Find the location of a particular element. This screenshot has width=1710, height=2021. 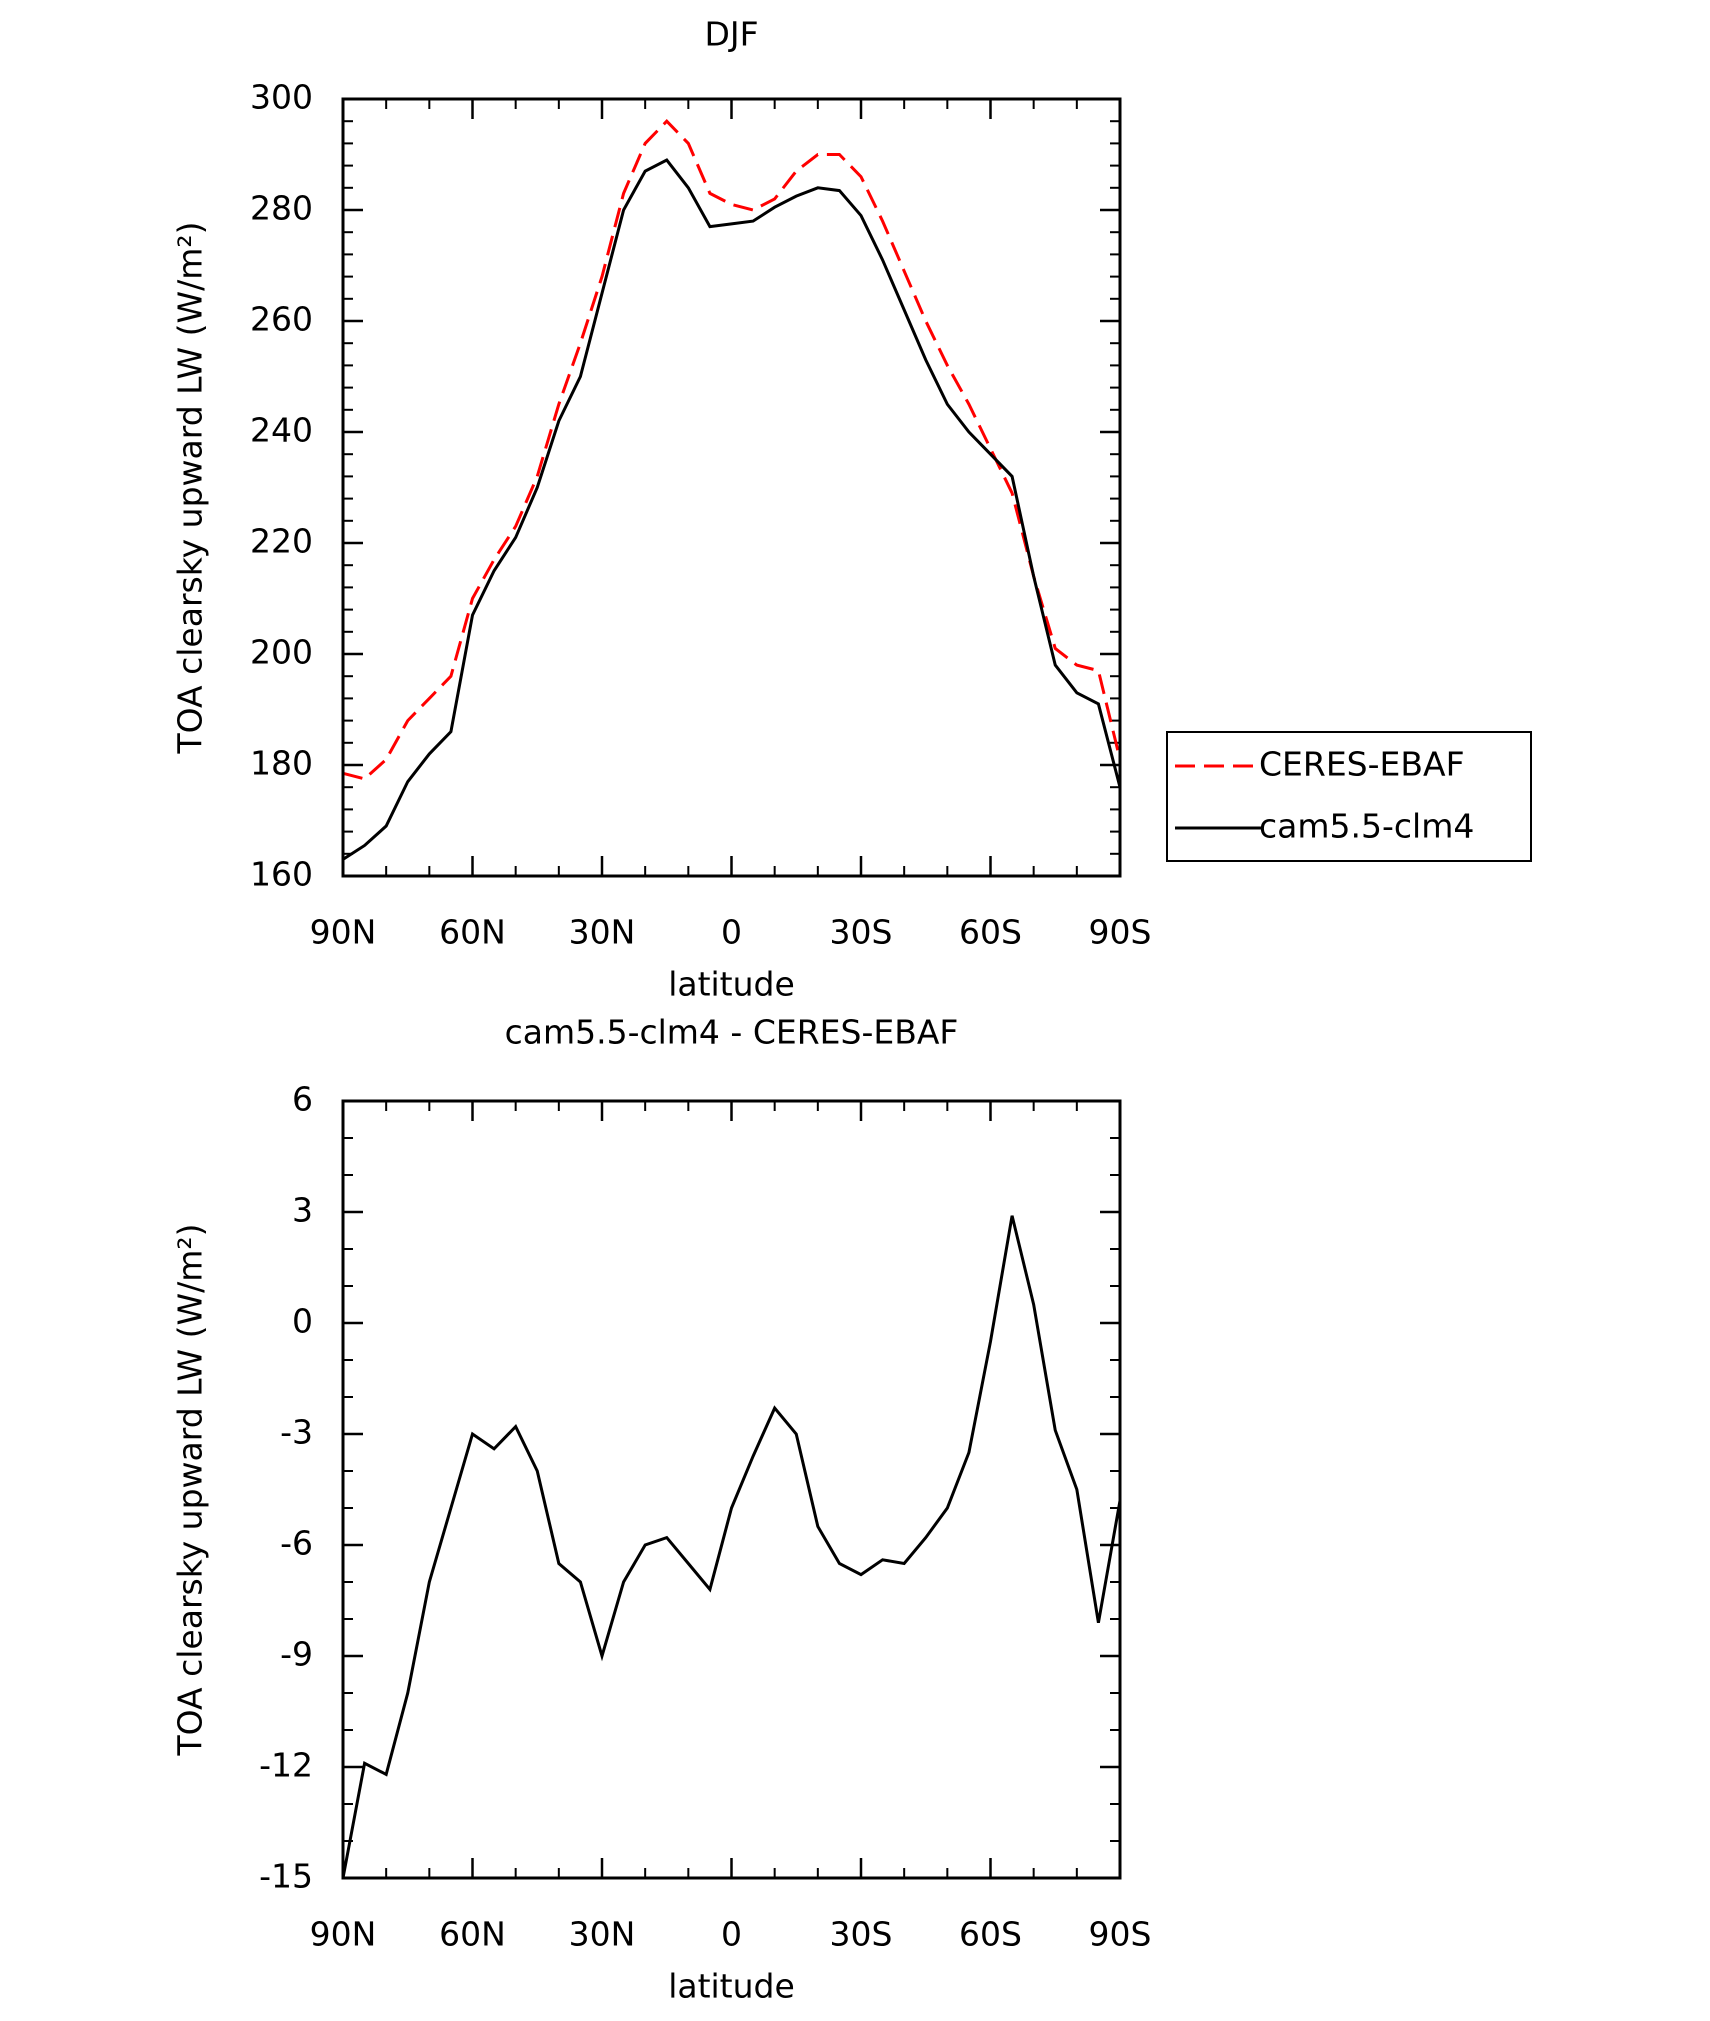

y-tick-label: 6 is located at coordinates (302, 1099).